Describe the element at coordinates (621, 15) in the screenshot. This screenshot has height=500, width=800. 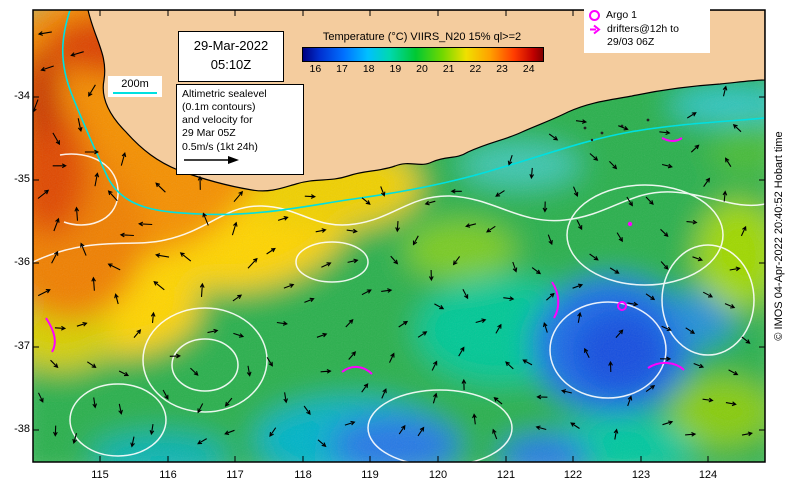
I see `argo-legend-label: Argo 1` at that location.